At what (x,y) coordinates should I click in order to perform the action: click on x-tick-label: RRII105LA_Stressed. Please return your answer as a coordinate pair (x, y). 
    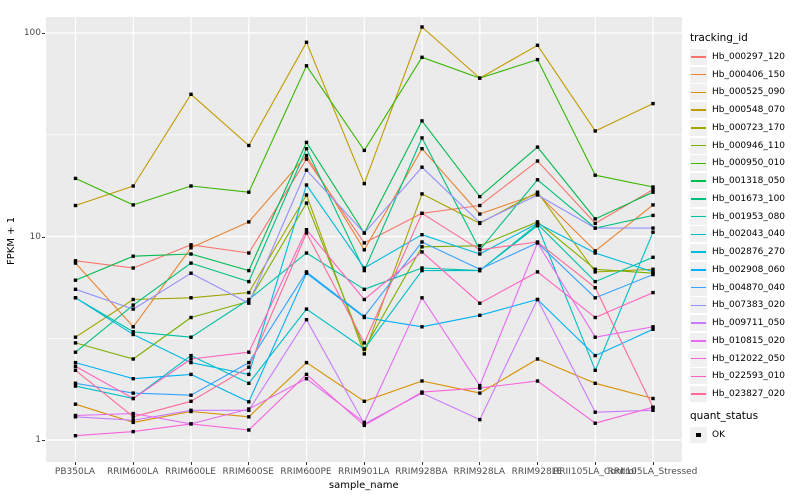
    Looking at the image, I should click on (652, 472).